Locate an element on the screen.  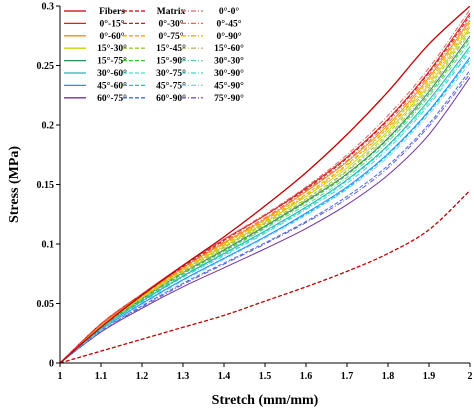
legend-label: 0°-60° is located at coordinates (111, 36).